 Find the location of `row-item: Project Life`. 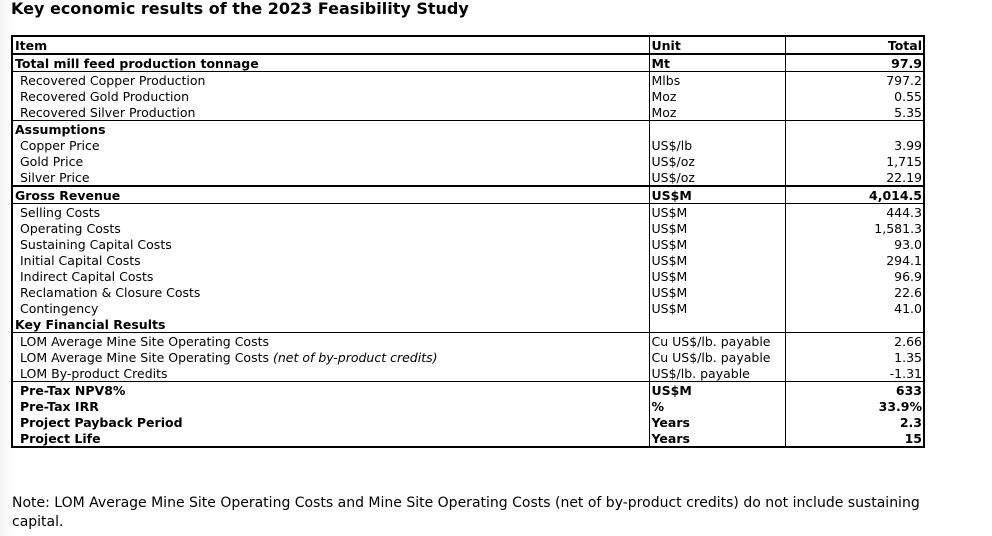

row-item: Project Life is located at coordinates (330, 439).